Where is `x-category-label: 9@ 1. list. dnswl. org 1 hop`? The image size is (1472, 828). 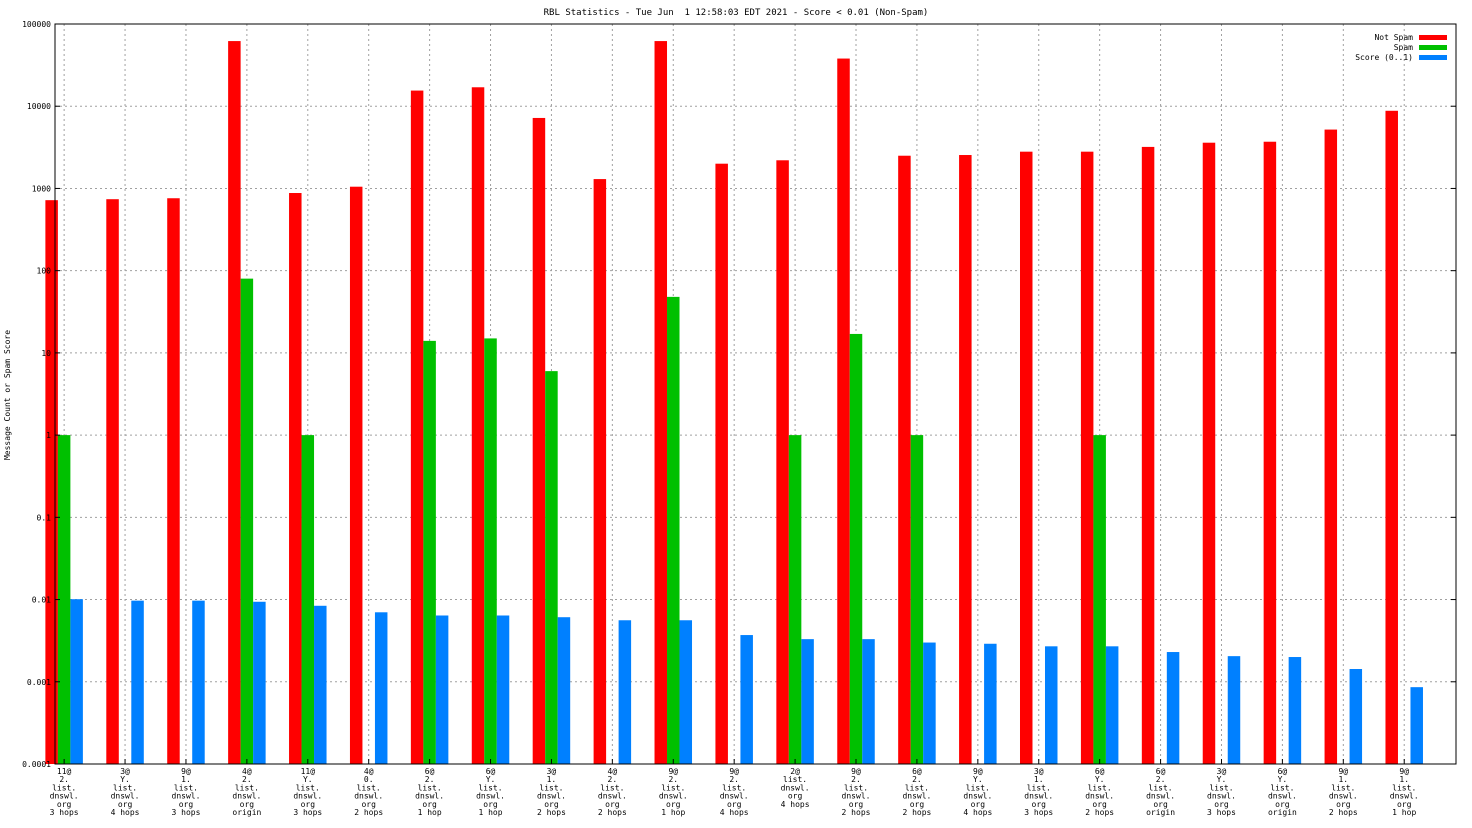 x-category-label: 9@ 1. list. dnswl. org 1 hop is located at coordinates (1404, 792).